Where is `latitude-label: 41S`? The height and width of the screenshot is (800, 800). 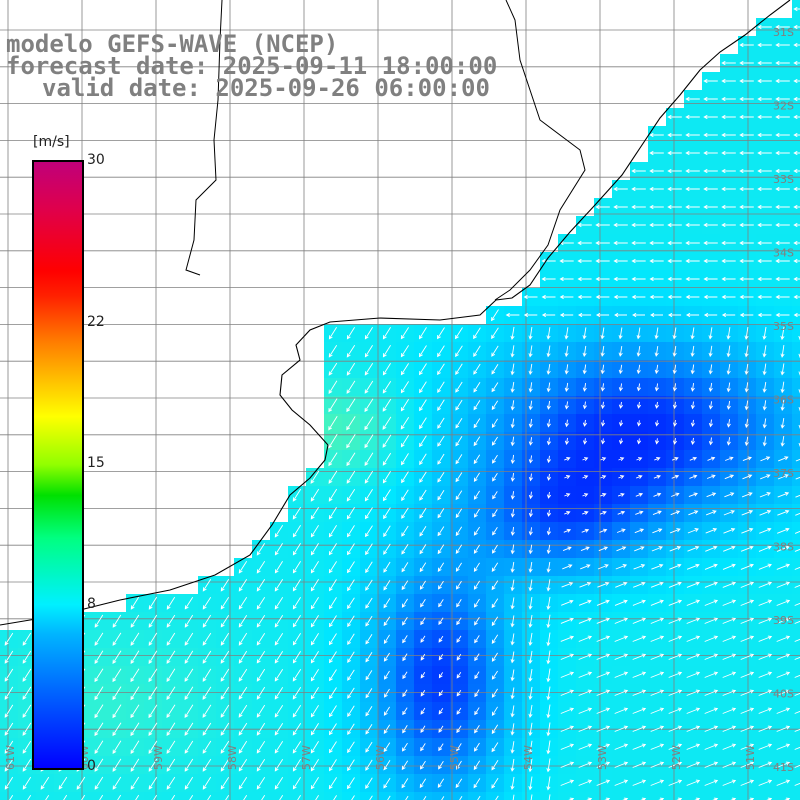
latitude-label: 41S is located at coordinates (783, 767).